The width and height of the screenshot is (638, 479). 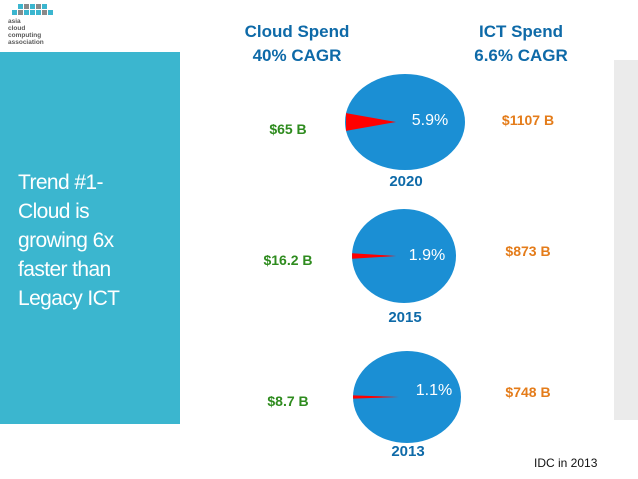 I want to click on chart-2013-ict-value: $748 B, so click(x=527, y=392).